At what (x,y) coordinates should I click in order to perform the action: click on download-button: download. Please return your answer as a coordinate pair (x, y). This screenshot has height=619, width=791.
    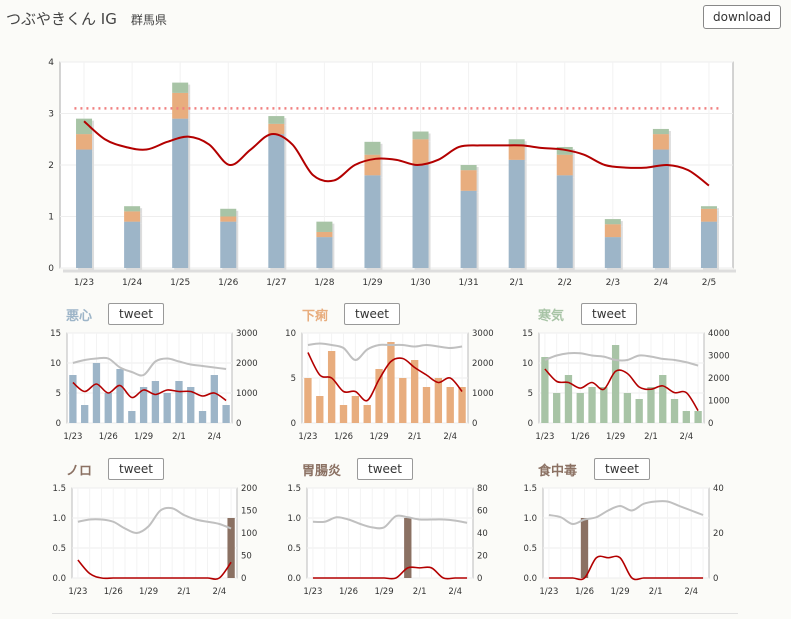
    Looking at the image, I should click on (742, 17).